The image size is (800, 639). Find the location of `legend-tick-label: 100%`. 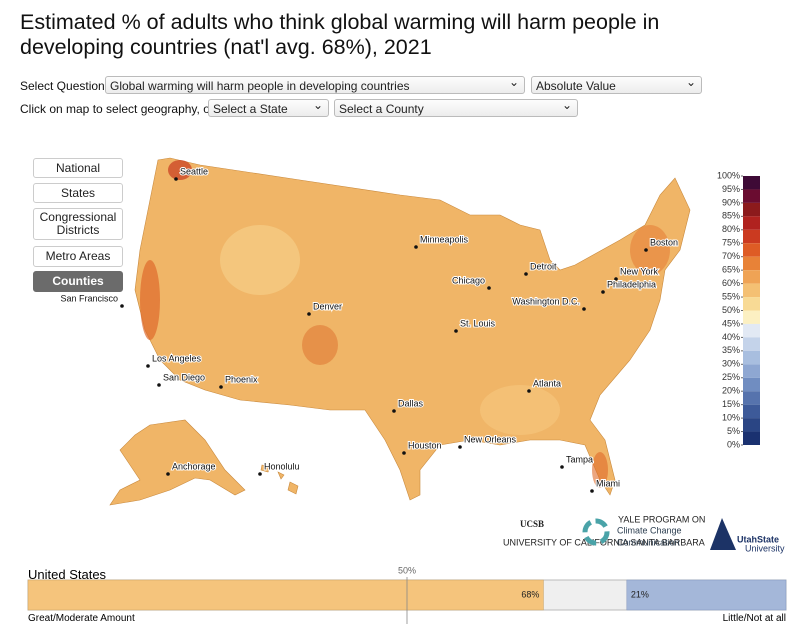

legend-tick-label: 100% is located at coordinates (728, 175).